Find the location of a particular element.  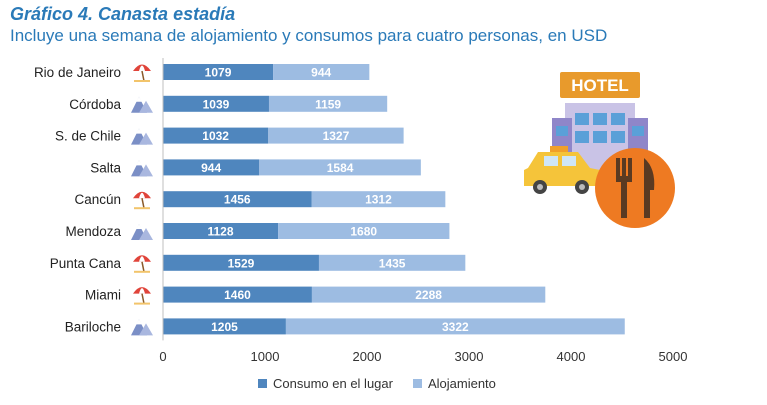

data-label-consumo: 1460 is located at coordinates (237, 295).